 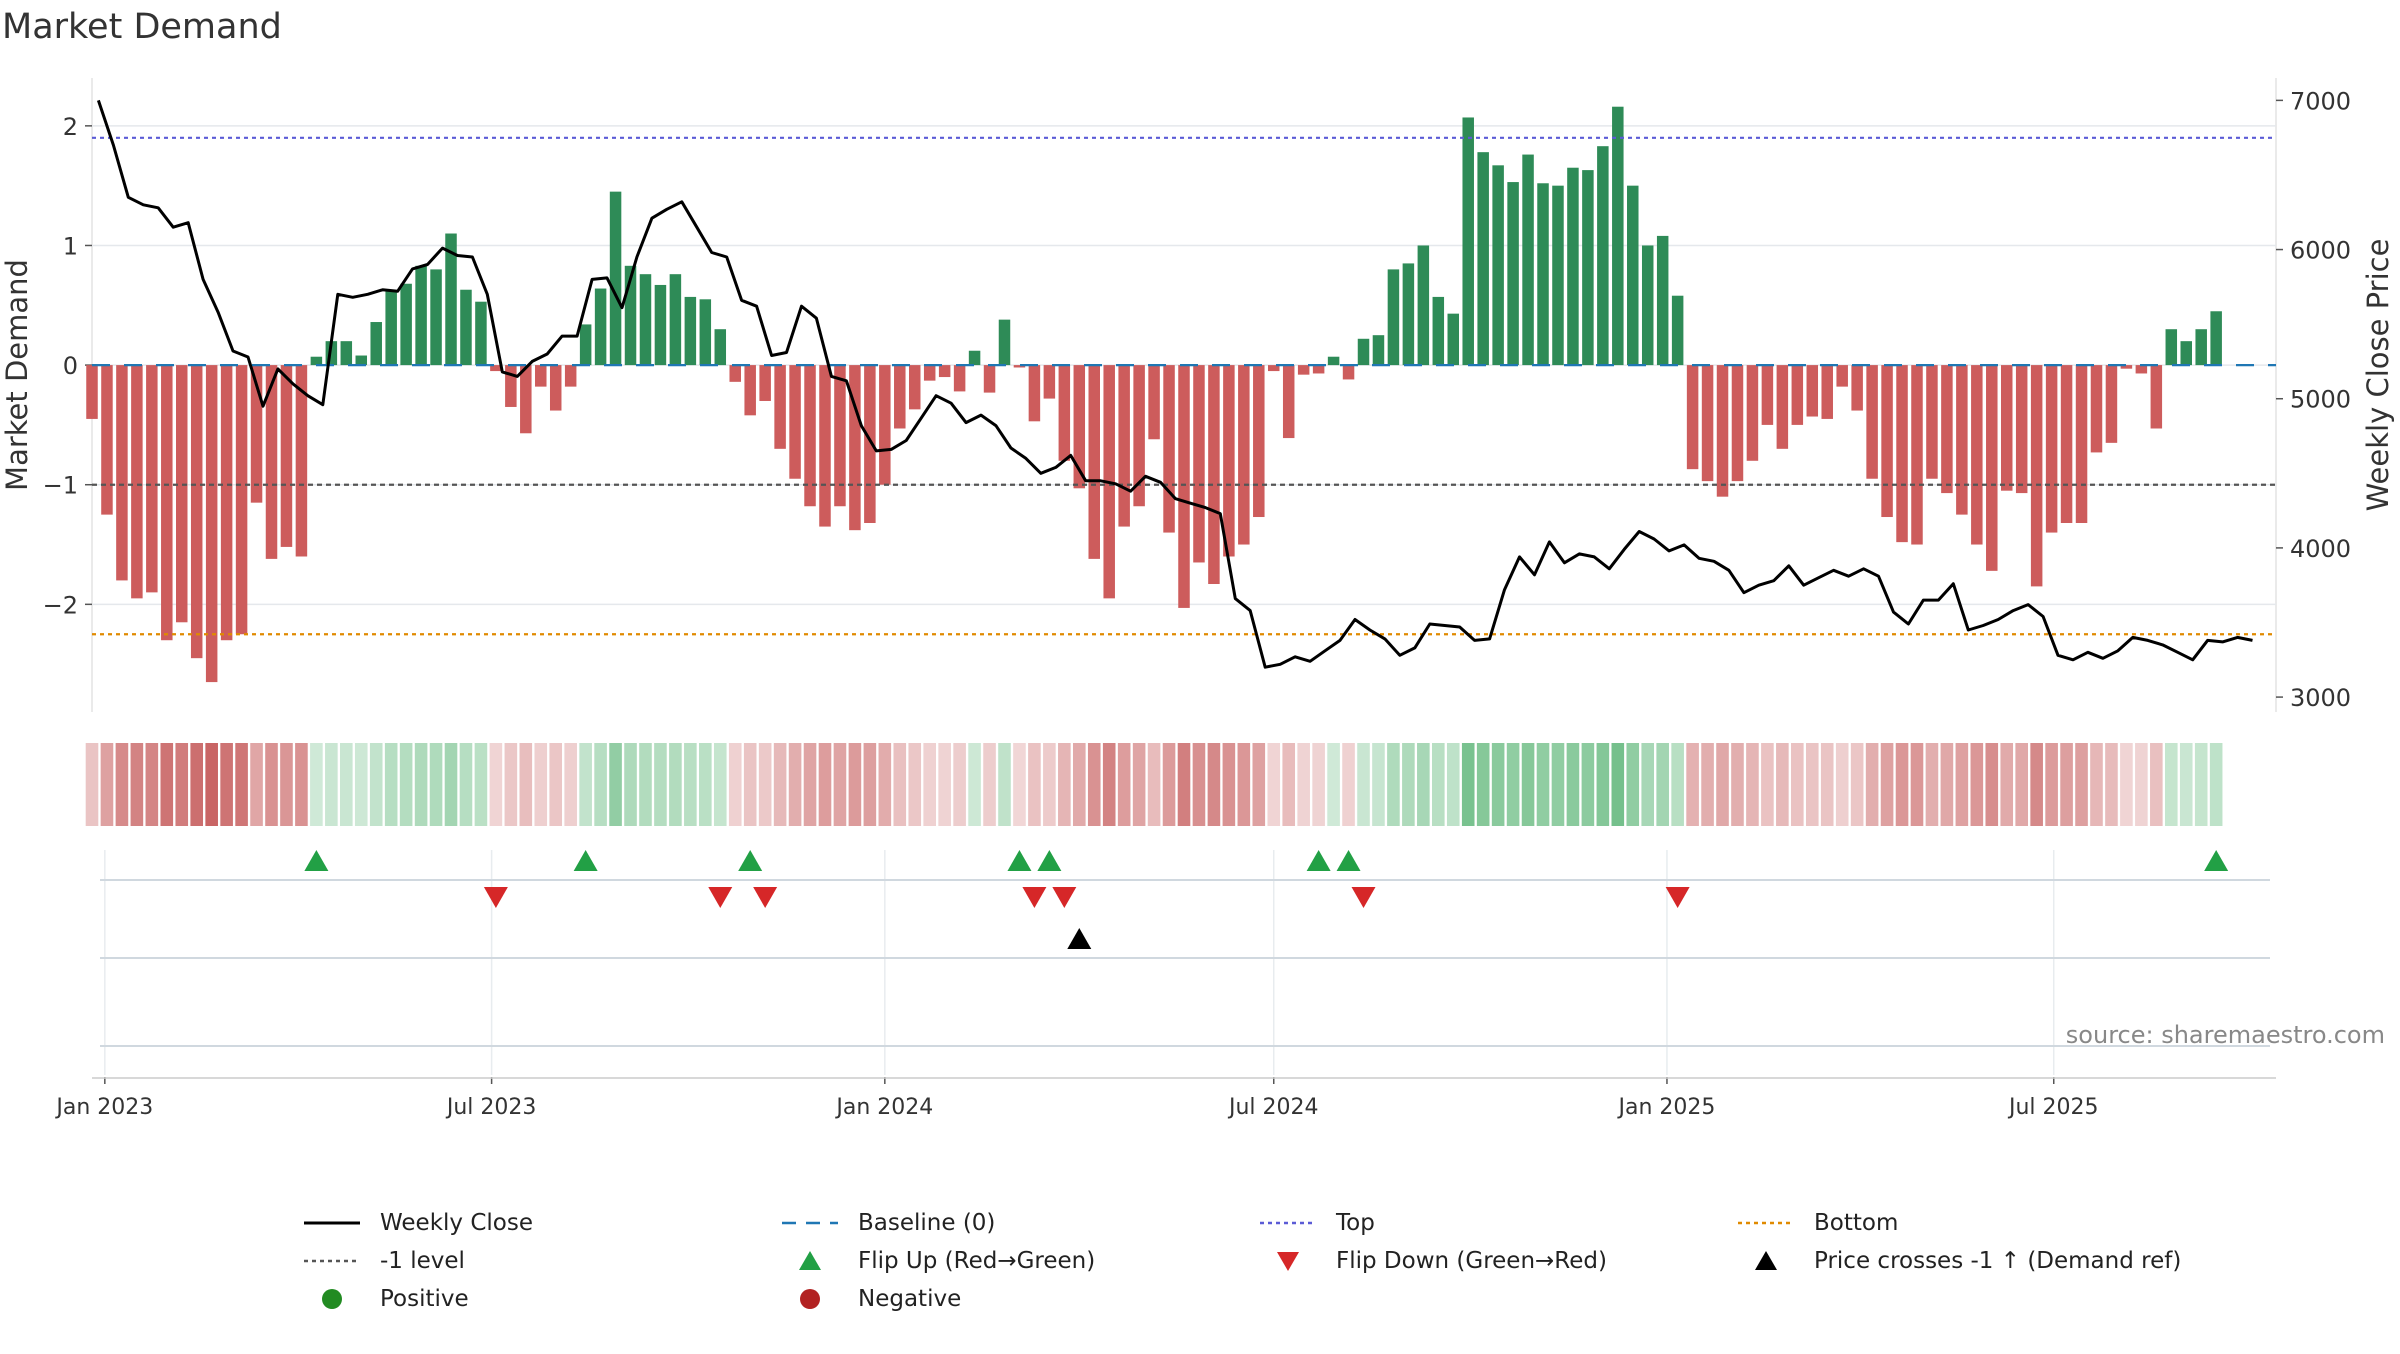 I want to click on legend-item-minus-one-level: -1 level, so click(x=382, y=1261).